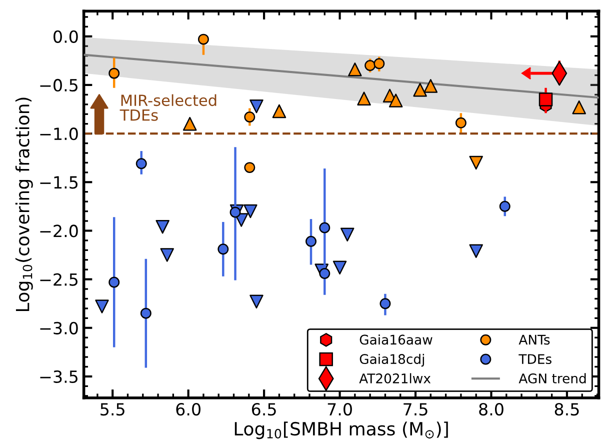 This screenshot has height=445, width=603. Describe the element at coordinates (396, 339) in the screenshot. I see `legend-label: Gaia16aaw` at that location.